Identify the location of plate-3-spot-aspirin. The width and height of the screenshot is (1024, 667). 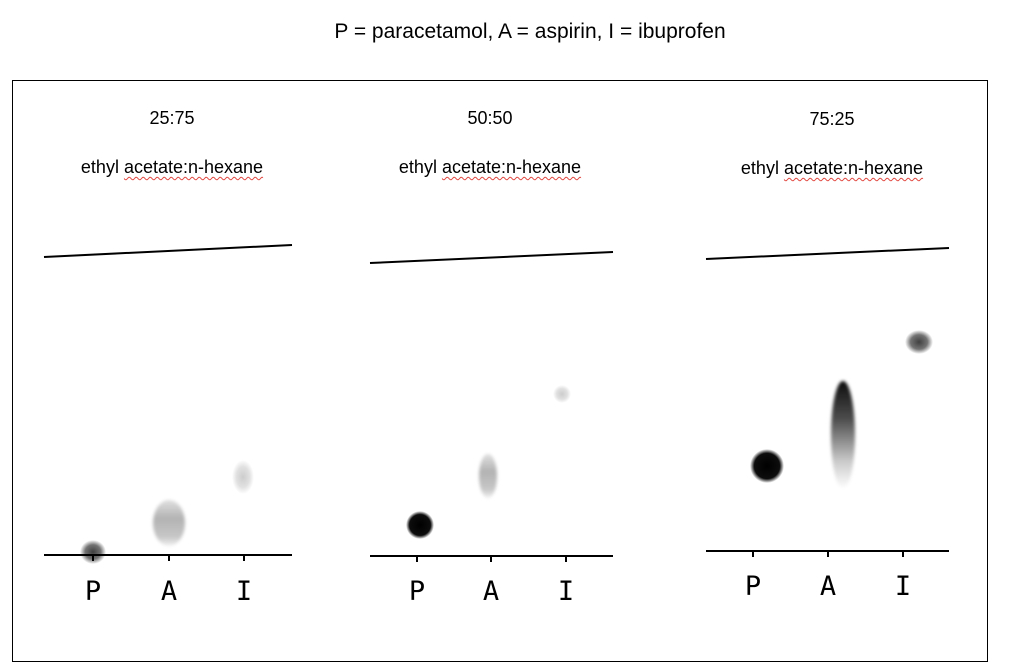
(843, 435).